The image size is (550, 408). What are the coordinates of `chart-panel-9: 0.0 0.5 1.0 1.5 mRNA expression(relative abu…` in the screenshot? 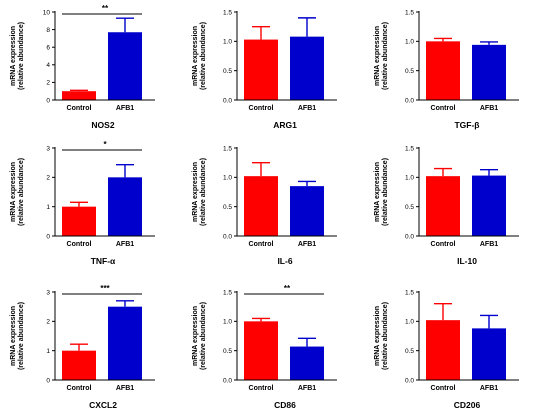 It's located at (446, 348).